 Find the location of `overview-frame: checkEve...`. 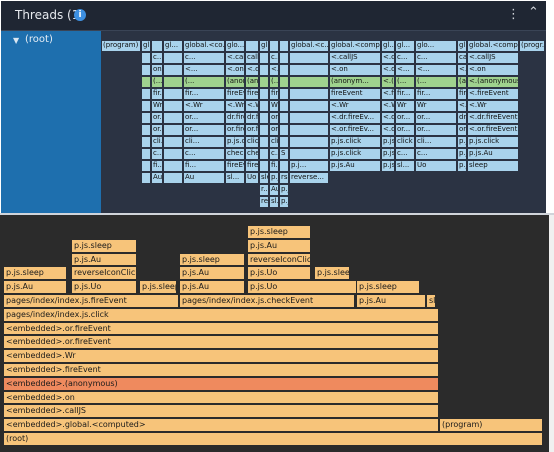

overview-frame: checkEve... is located at coordinates (235, 154).